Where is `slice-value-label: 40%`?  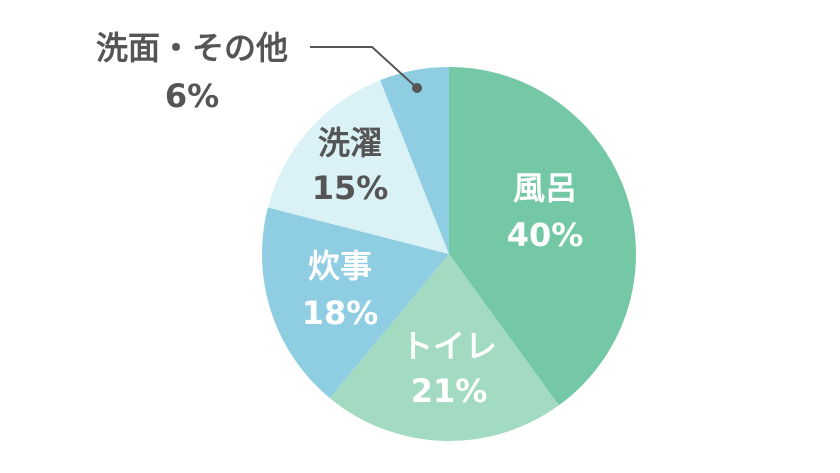 slice-value-label: 40% is located at coordinates (545, 235).